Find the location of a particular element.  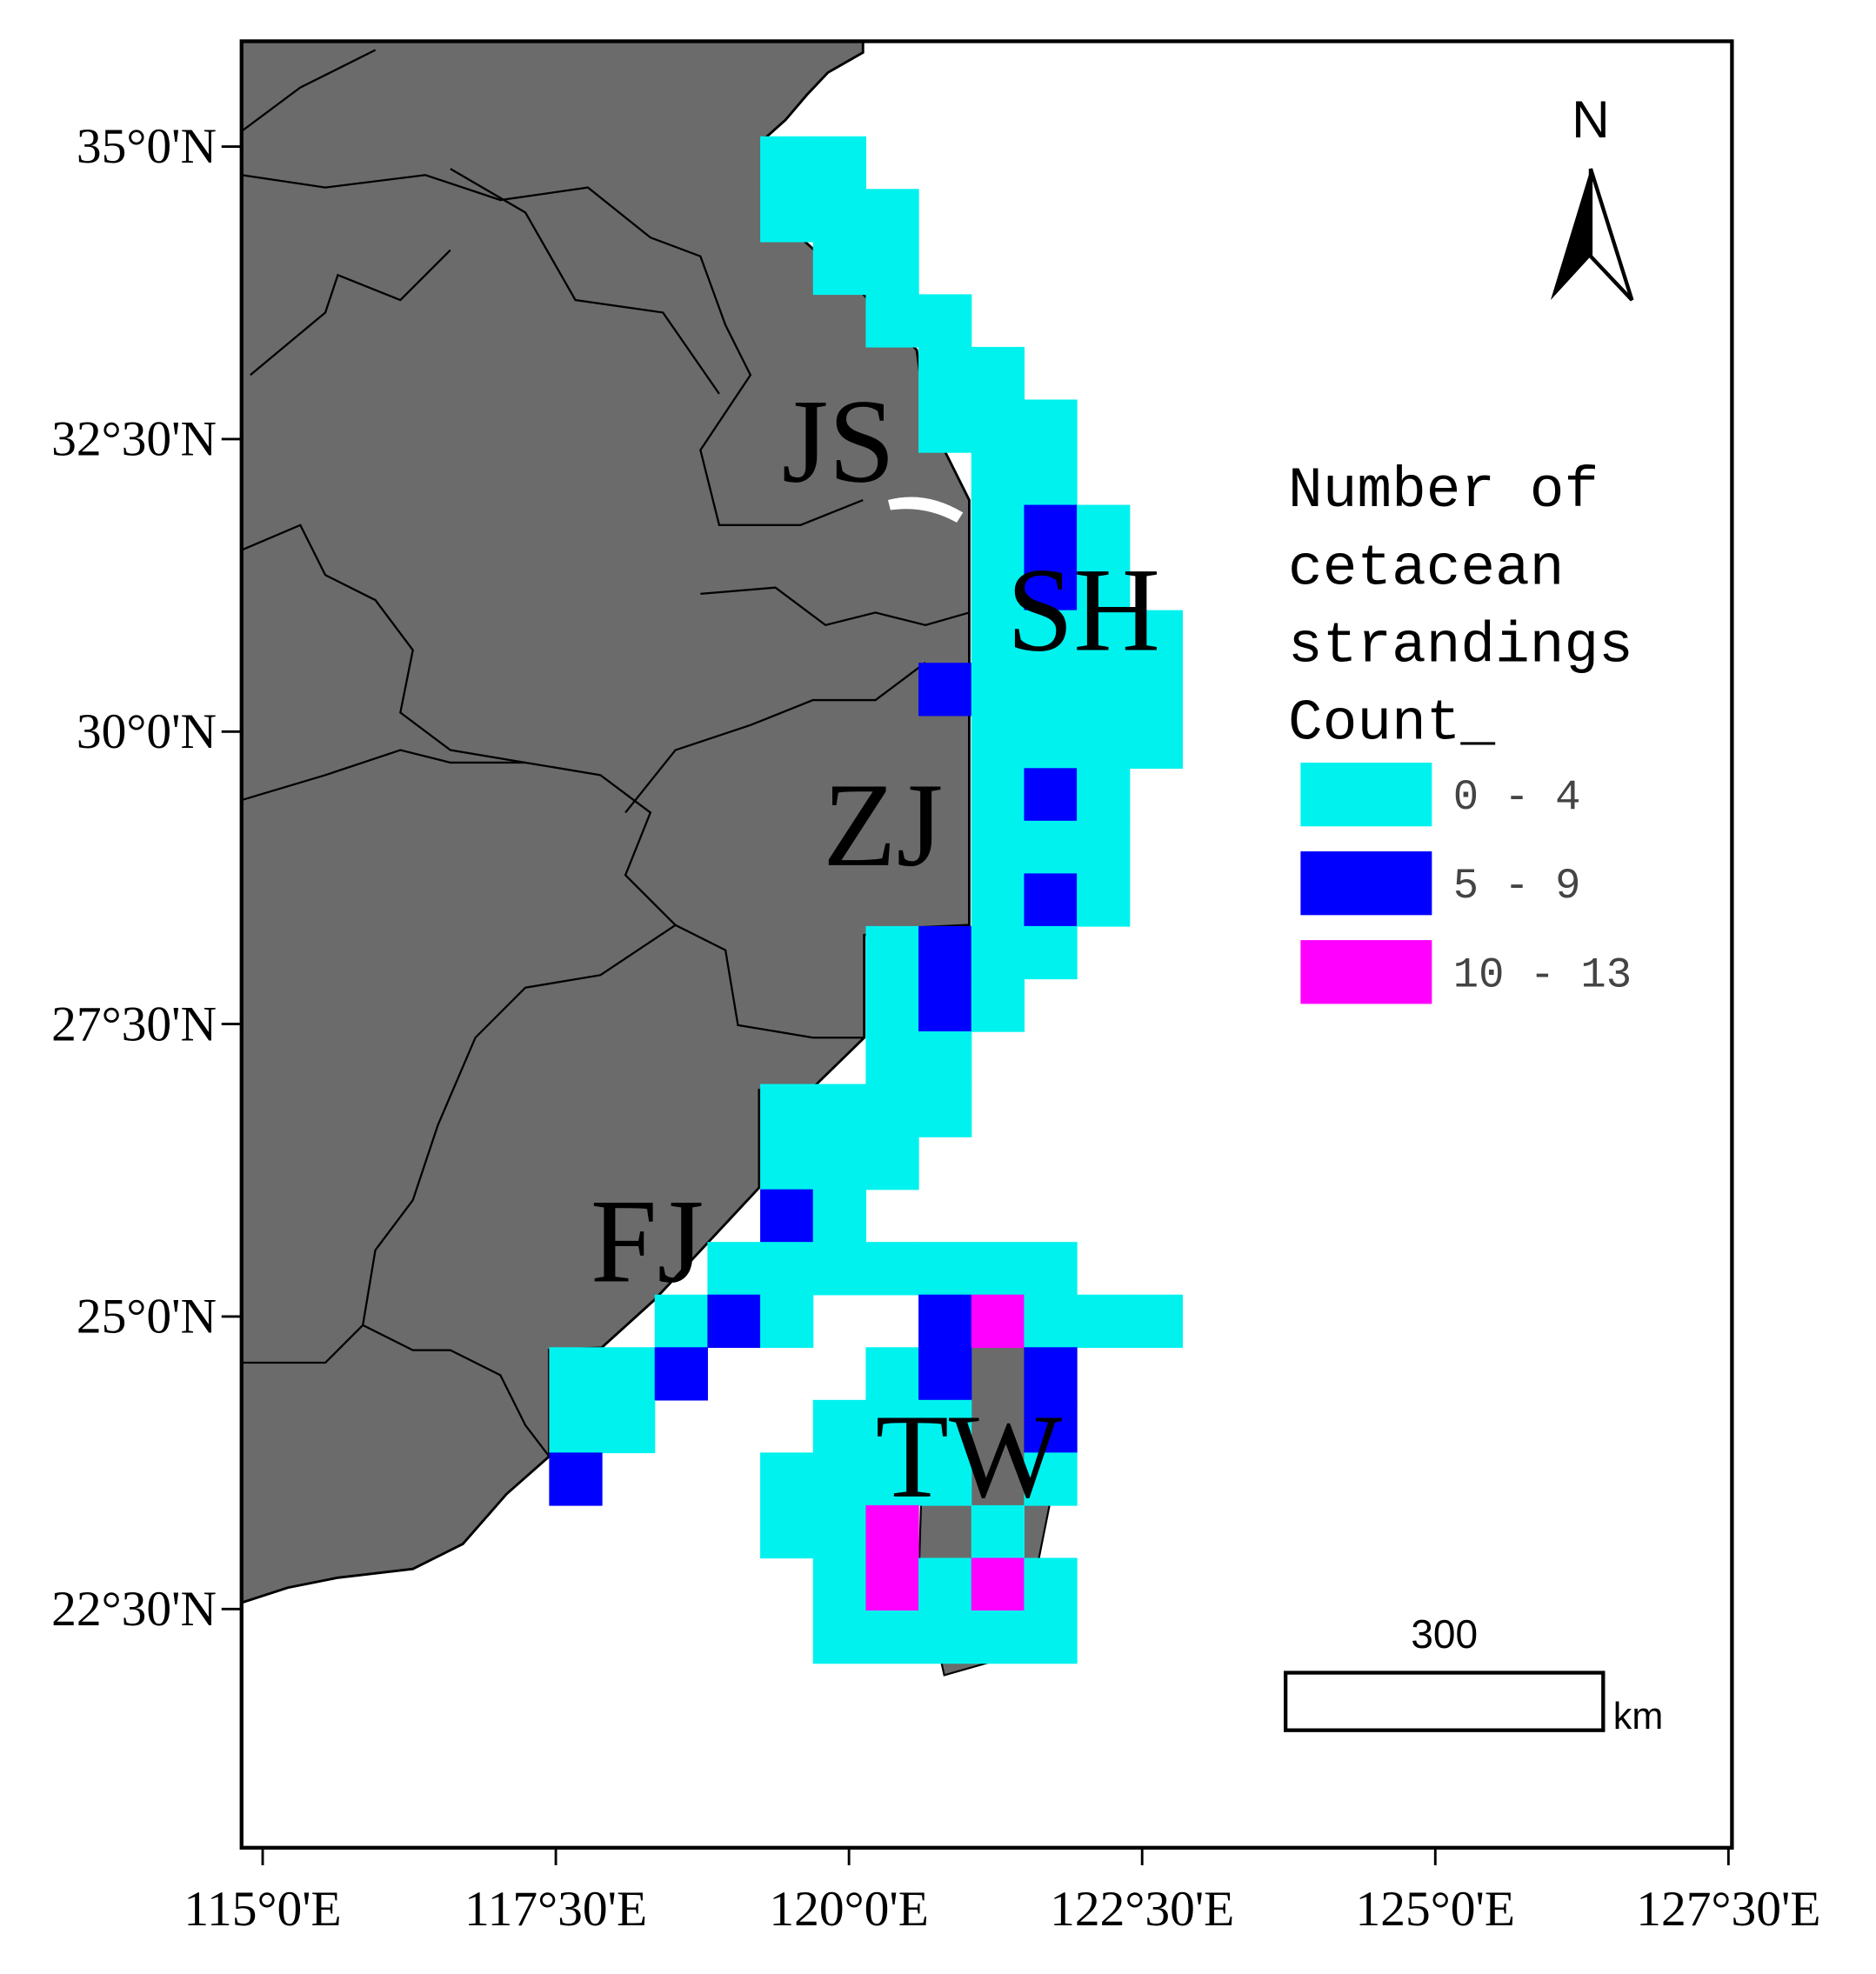

north-arrow: N is located at coordinates (1592, 196).